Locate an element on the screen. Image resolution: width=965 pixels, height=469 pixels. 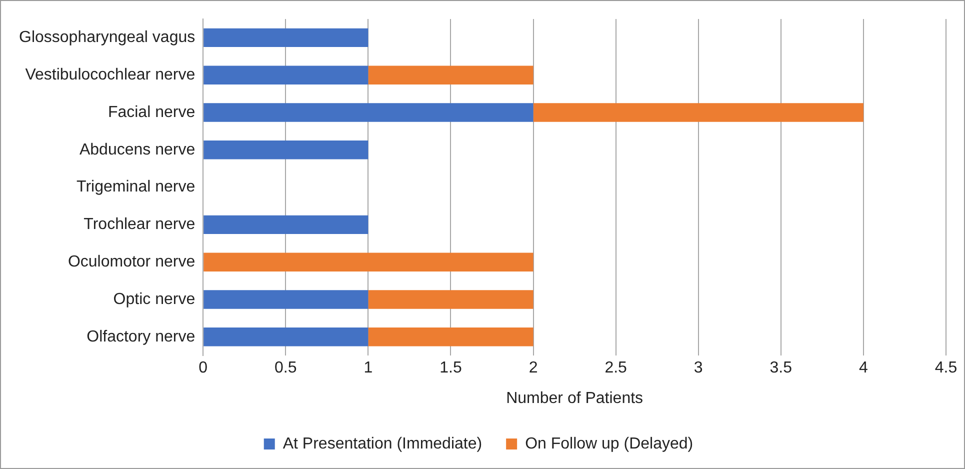
y-tick-label: Glossopharyngeal vagus is located at coordinates (107, 37).